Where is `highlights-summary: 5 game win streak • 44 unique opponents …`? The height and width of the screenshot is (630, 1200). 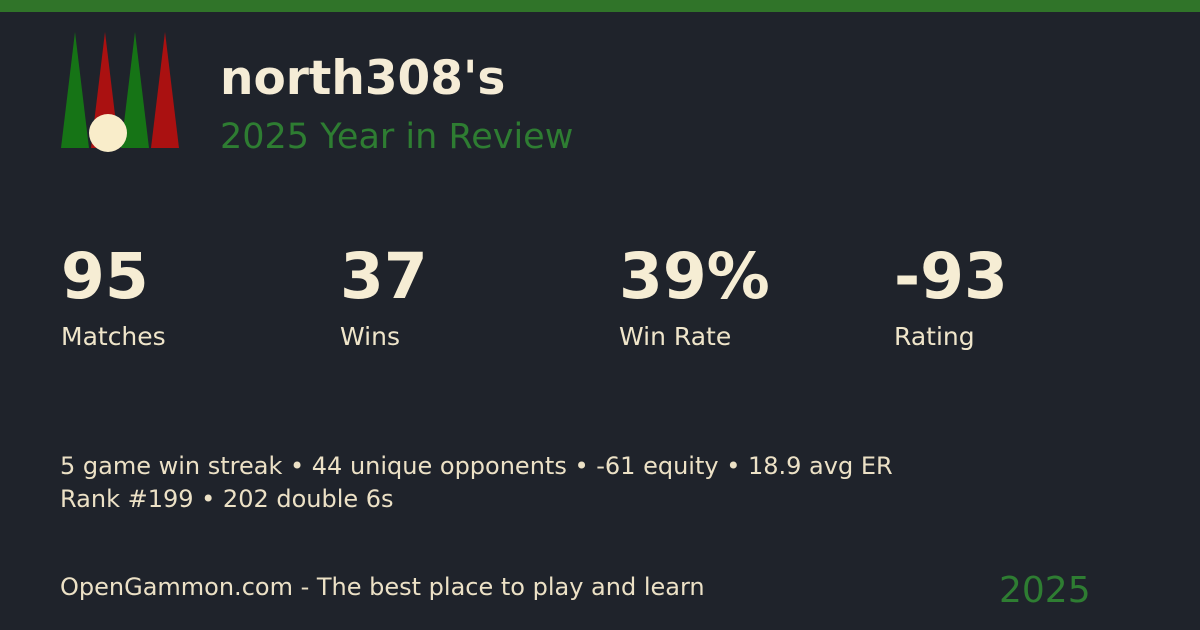
highlights-summary: 5 game win streak • 44 unique opponents … is located at coordinates (476, 483).